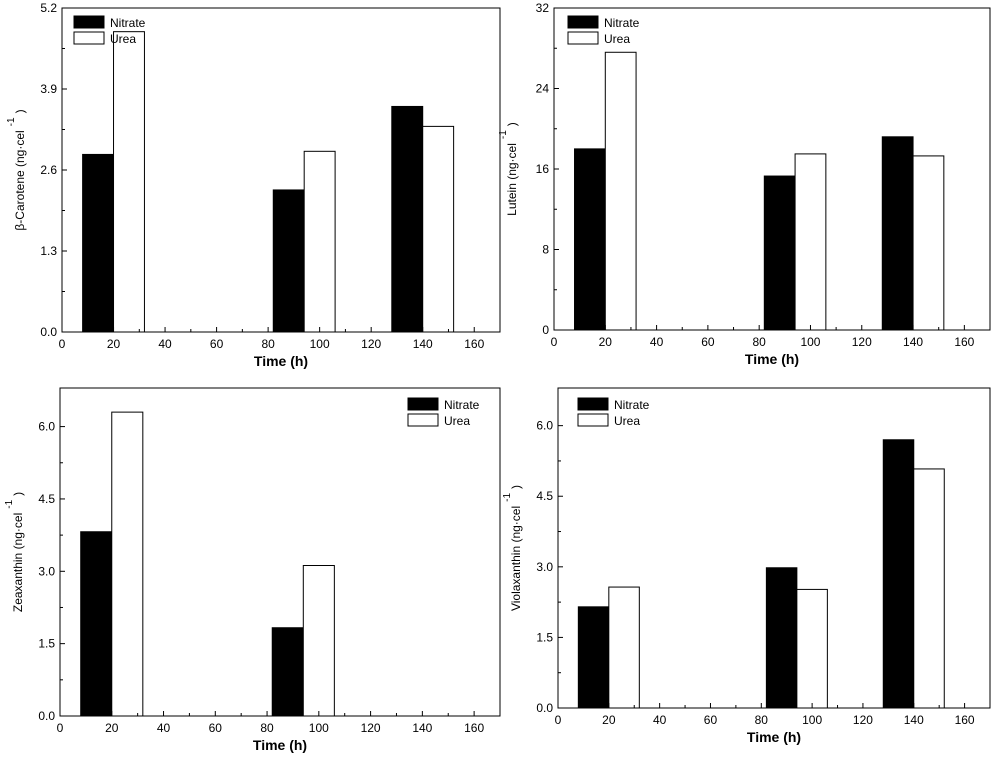  Describe the element at coordinates (516, 558) in the screenshot. I see `y-axis-title-main: Violaxanthin (ng·cel` at that location.